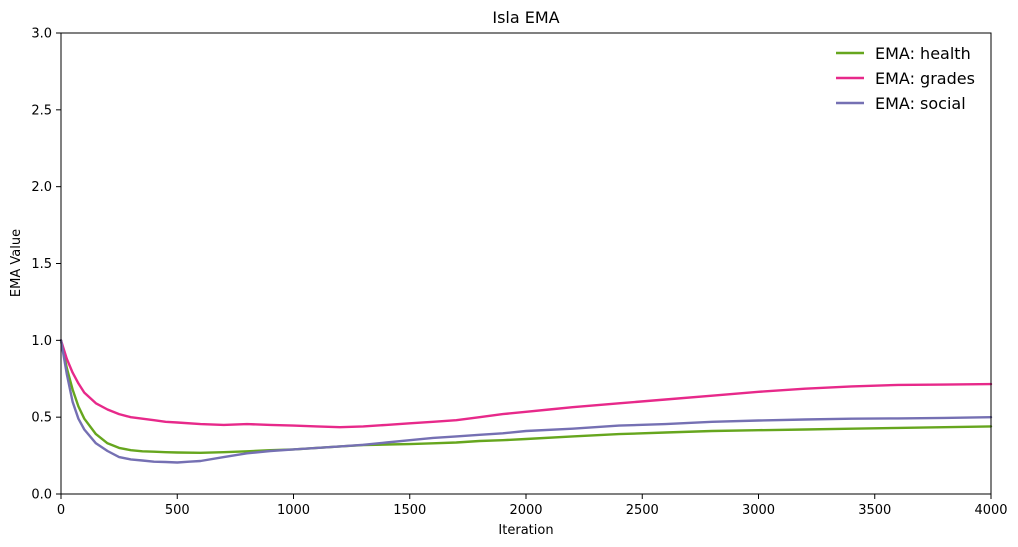 The height and width of the screenshot is (547, 1018). What do you see at coordinates (41, 110) in the screenshot?
I see `y-tick-label: 2.5` at bounding box center [41, 110].